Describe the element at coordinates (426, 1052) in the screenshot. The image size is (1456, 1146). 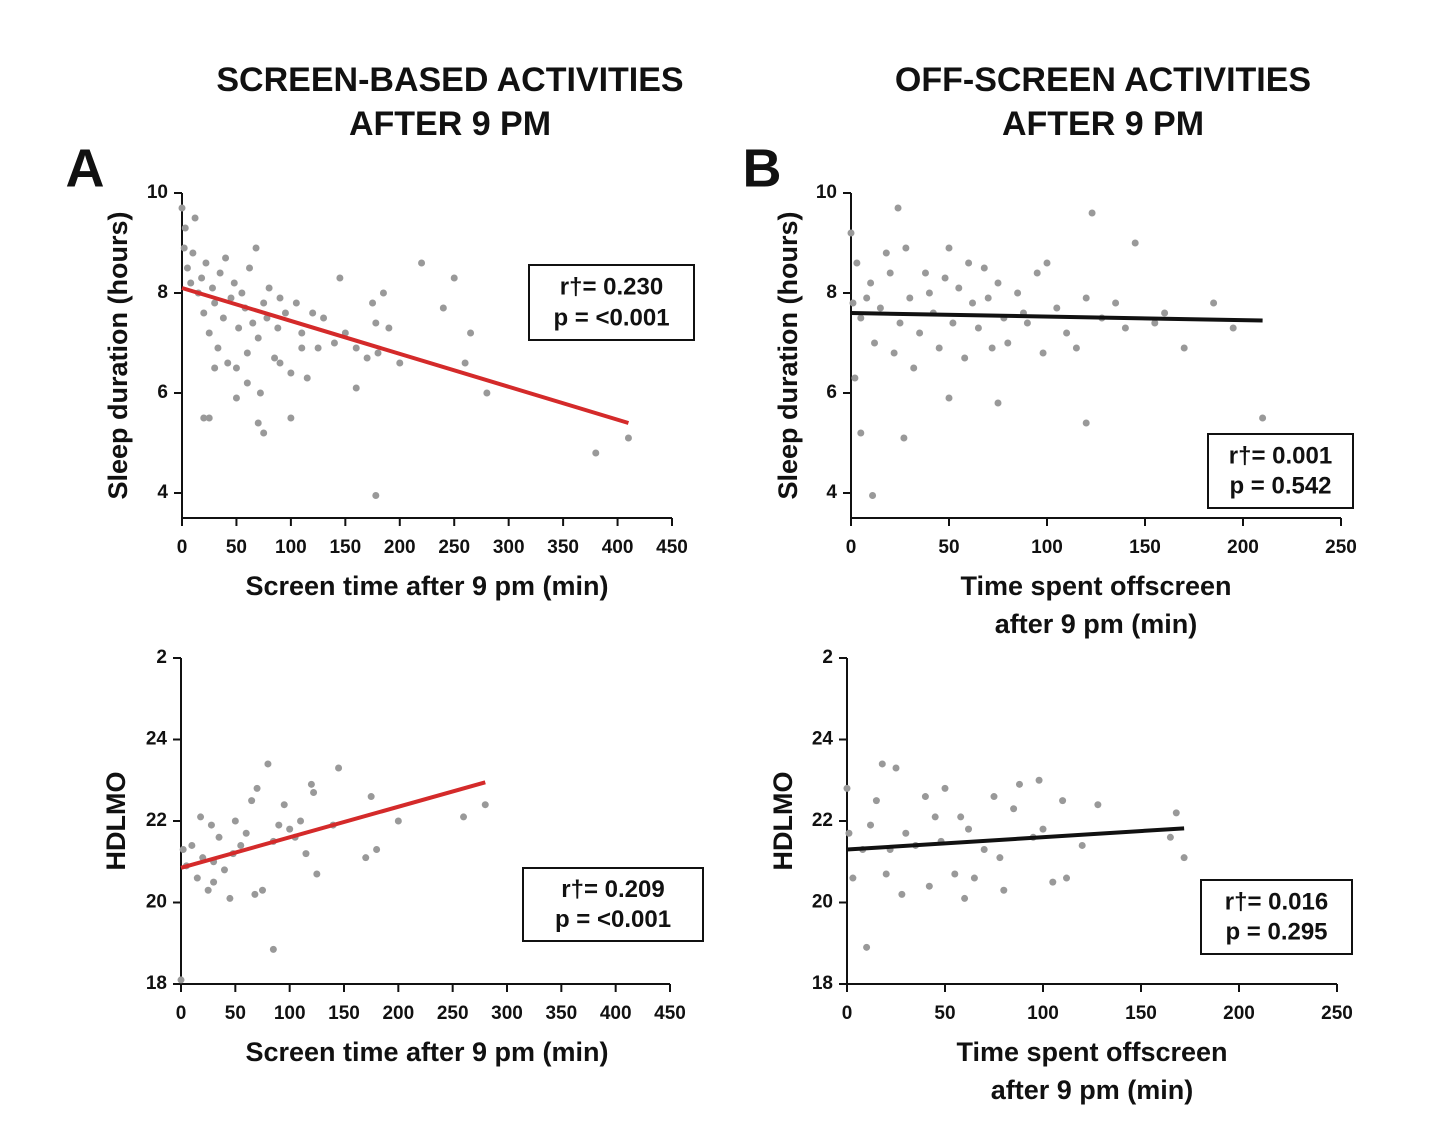
I see `x-axis-label: Screen time after 9 pm (min)` at that location.